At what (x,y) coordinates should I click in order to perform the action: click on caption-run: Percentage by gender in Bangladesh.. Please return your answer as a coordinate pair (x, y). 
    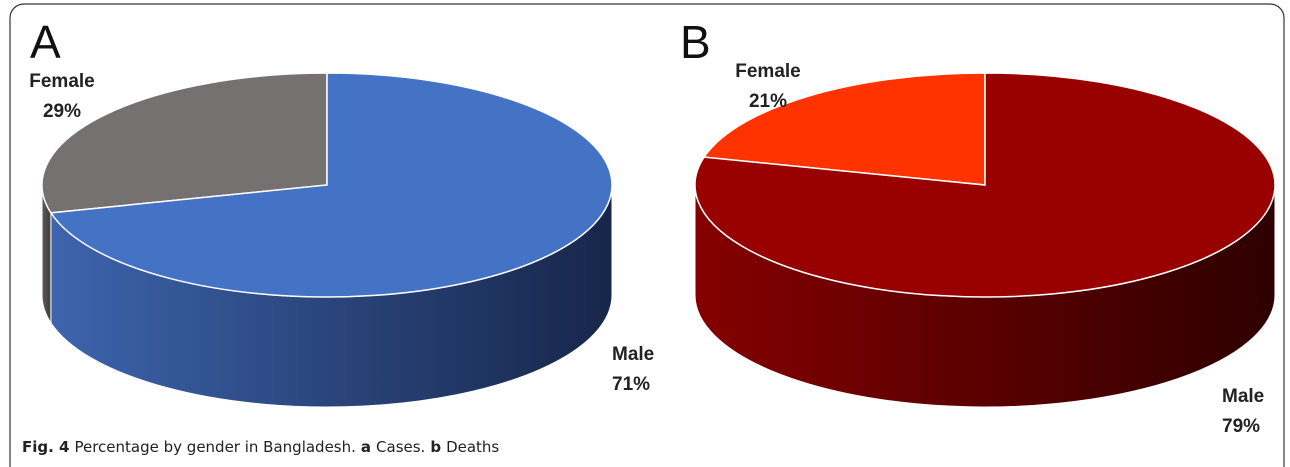
    Looking at the image, I should click on (215, 447).